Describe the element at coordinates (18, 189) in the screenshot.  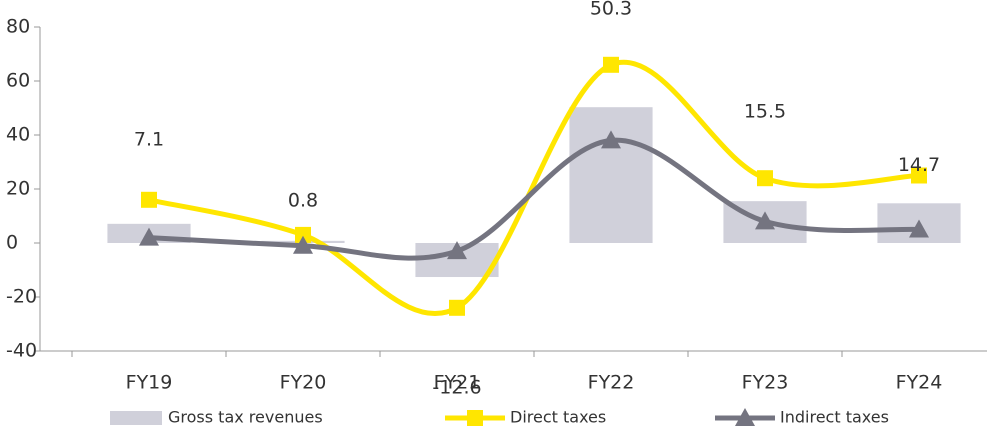
I see `y-tick-label: 20` at that location.